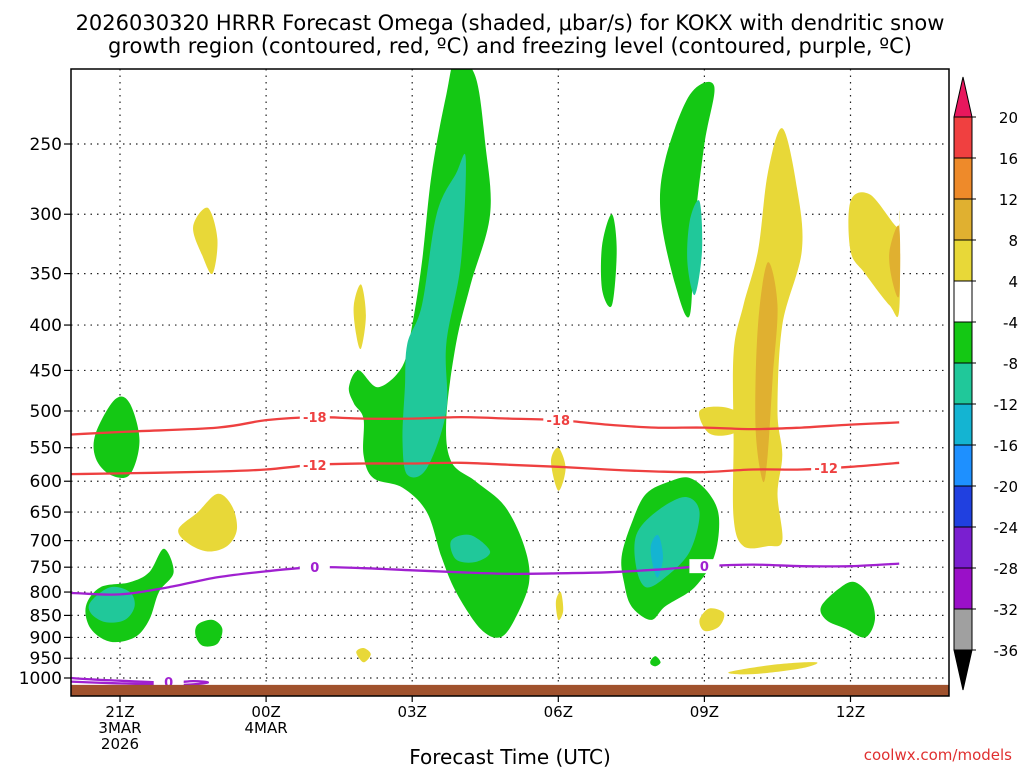 This screenshot has width=1024, height=768. Describe the element at coordinates (46, 568) in the screenshot. I see `y-tick-label: 750` at that location.